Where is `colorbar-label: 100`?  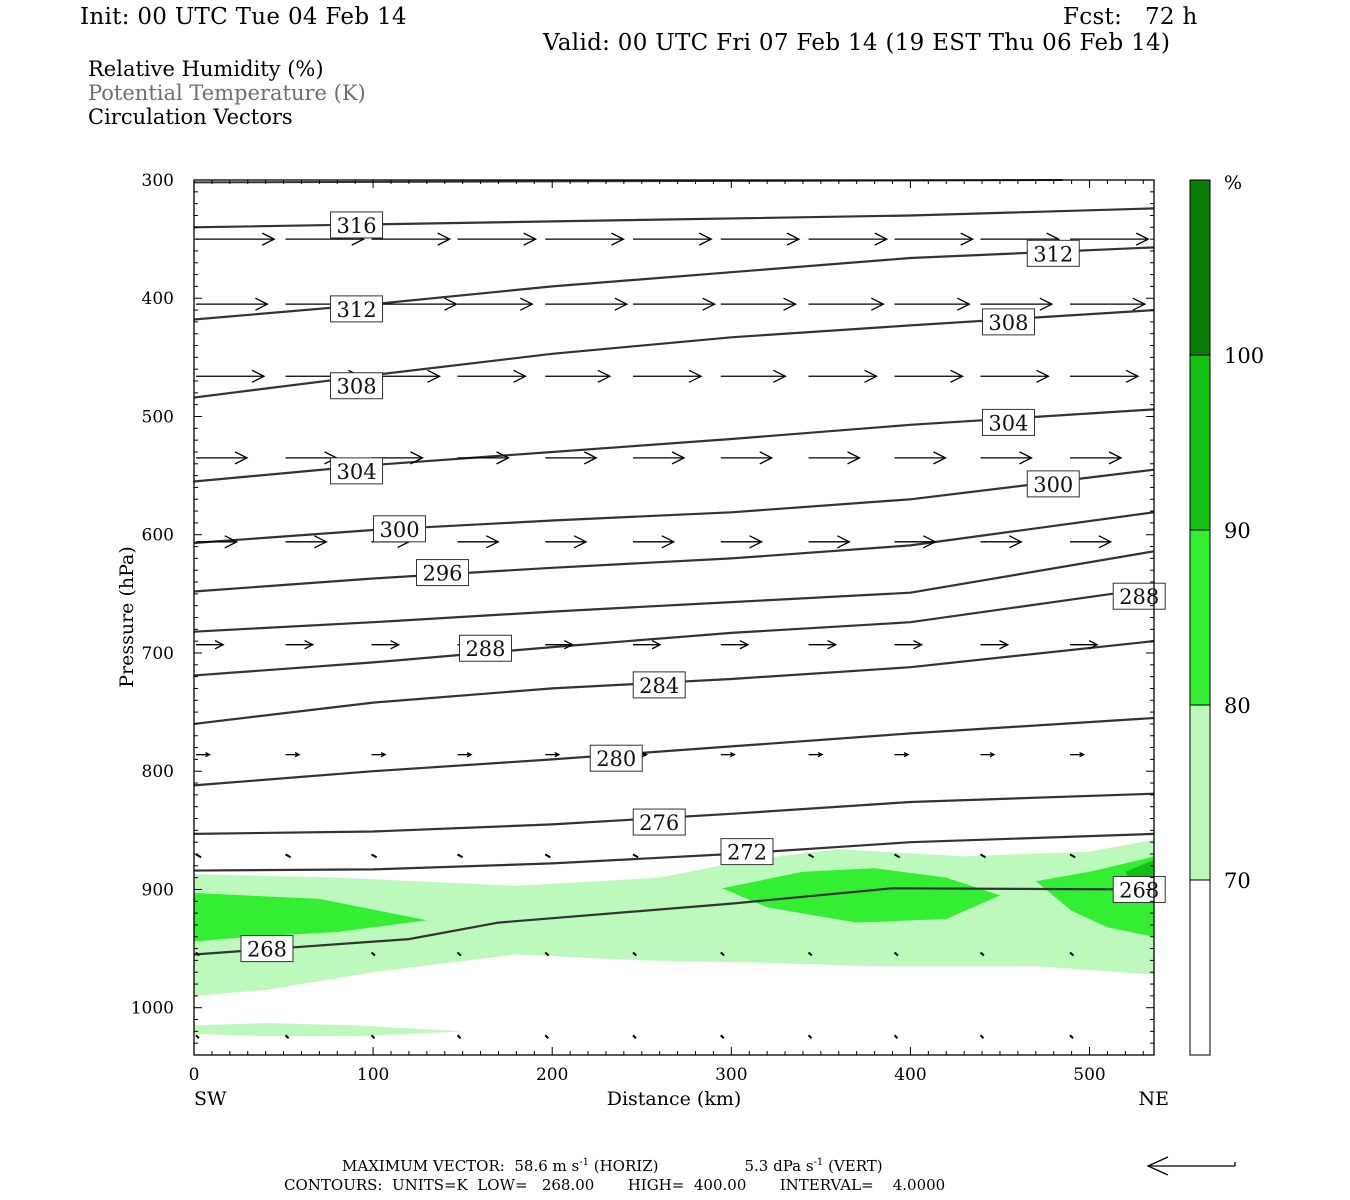 colorbar-label: 100 is located at coordinates (1244, 356).